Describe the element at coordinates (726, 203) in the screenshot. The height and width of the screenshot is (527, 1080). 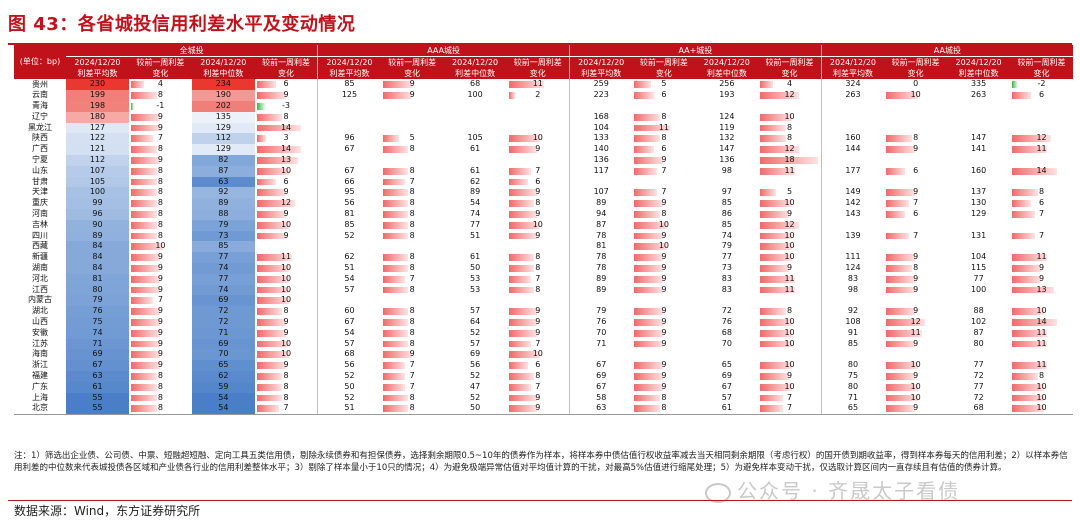
I see `spread-cell: 85` at that location.